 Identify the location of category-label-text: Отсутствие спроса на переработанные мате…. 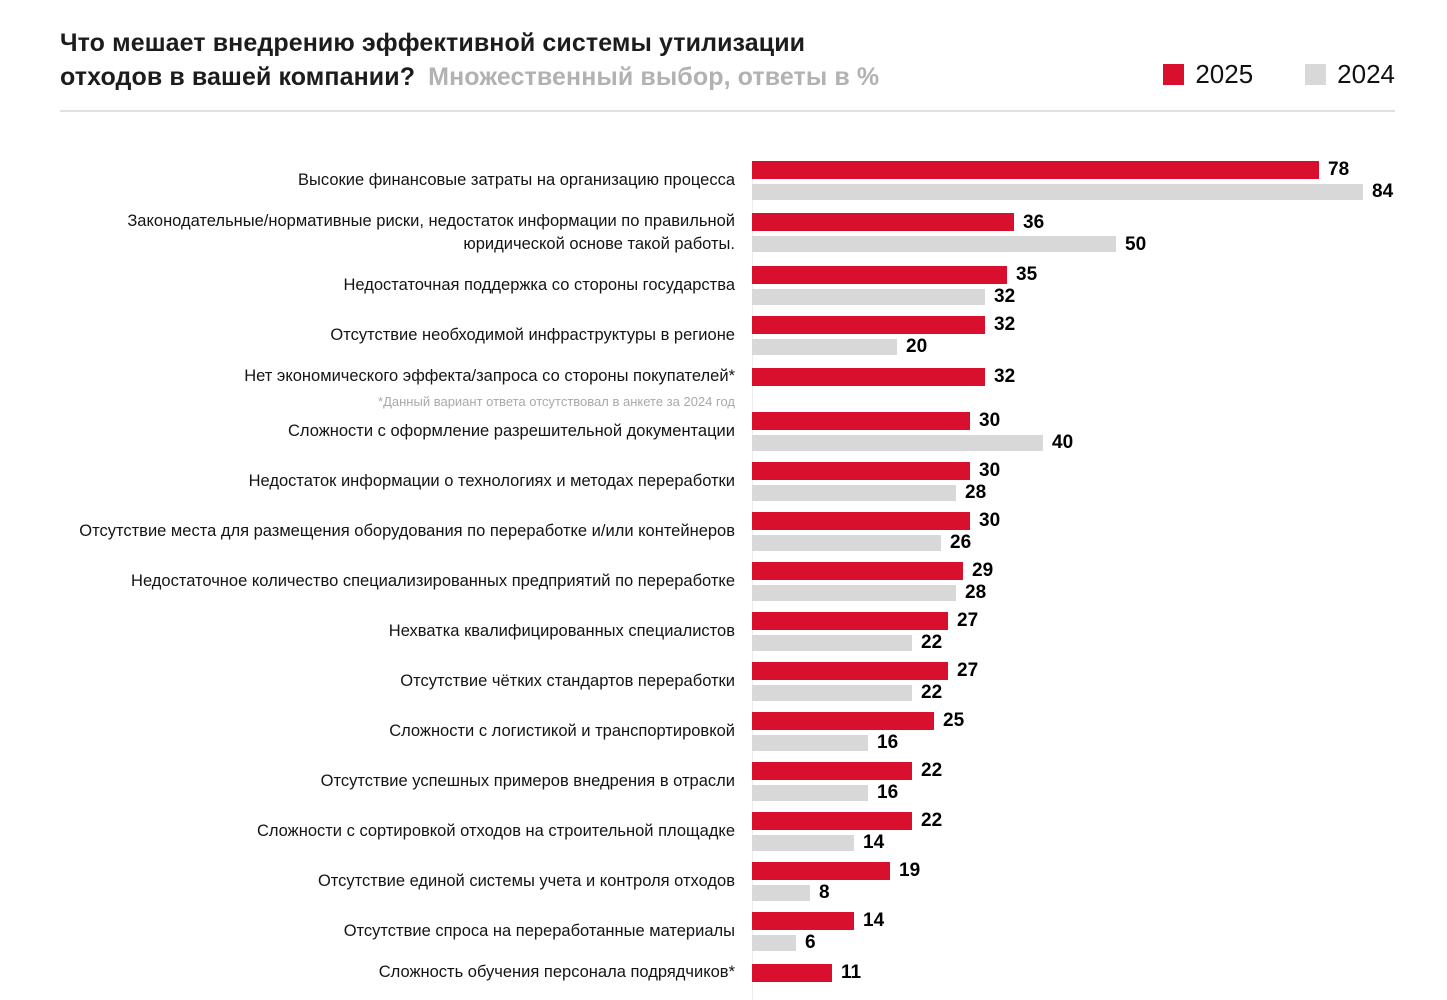
(539, 931).